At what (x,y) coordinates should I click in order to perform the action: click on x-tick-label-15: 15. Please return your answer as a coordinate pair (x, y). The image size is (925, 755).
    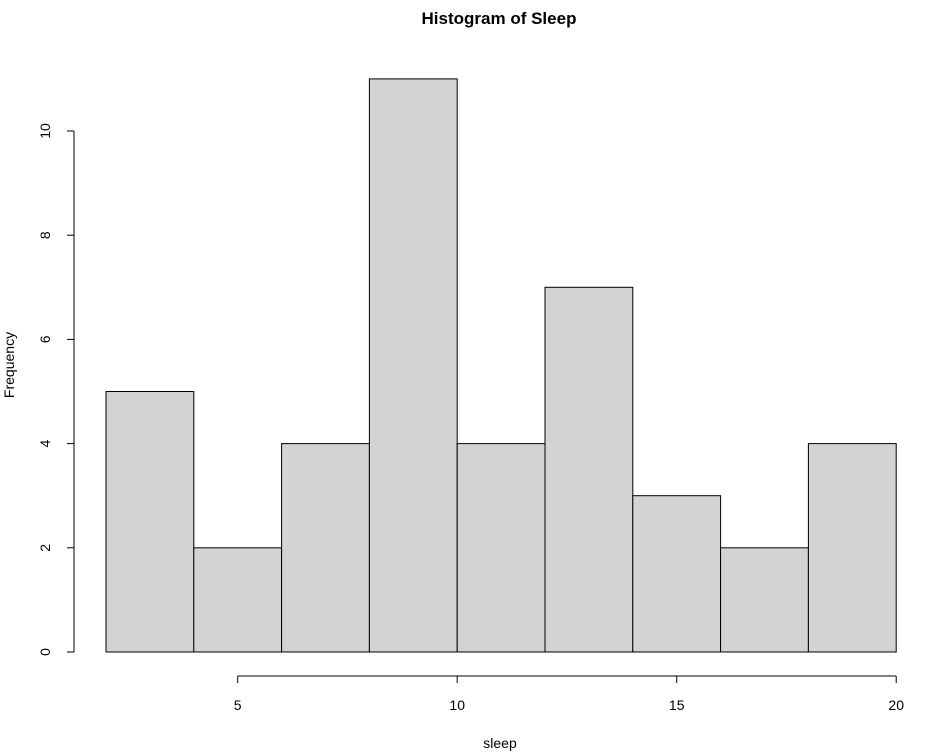
    Looking at the image, I should click on (677, 705).